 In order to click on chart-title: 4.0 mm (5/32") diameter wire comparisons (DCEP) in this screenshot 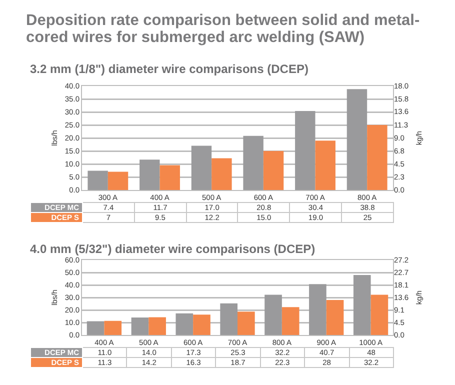, I will do `click(173, 249)`.